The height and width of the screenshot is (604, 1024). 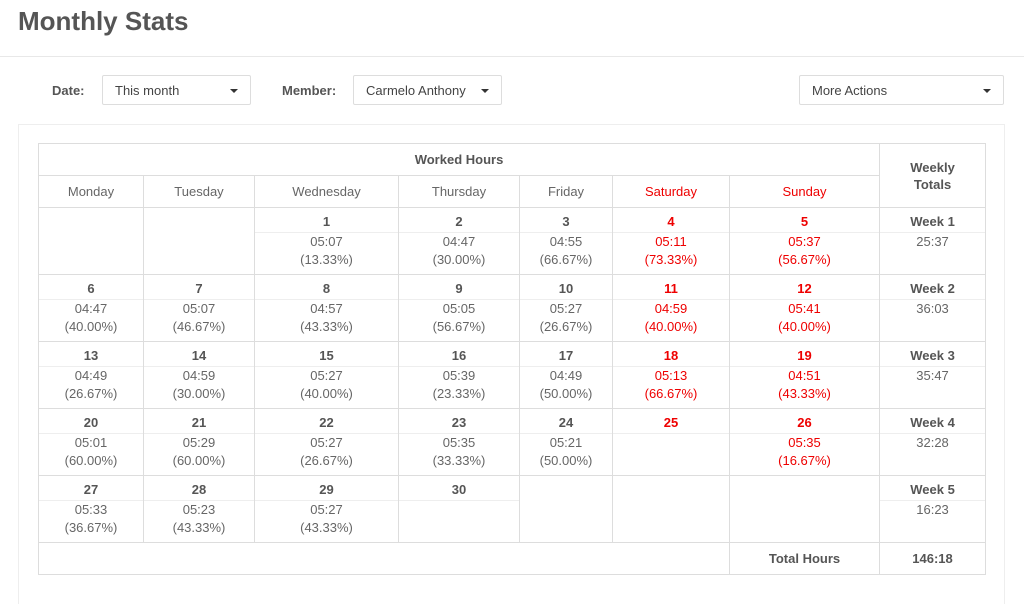 I want to click on day-number: 21, so click(x=199, y=421).